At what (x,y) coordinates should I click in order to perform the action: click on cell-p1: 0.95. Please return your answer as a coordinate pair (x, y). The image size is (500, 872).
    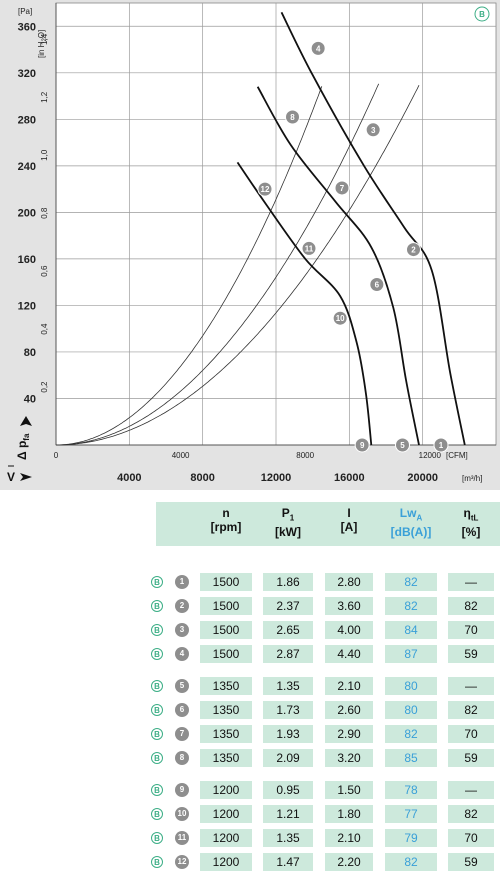
    Looking at the image, I should click on (288, 790).